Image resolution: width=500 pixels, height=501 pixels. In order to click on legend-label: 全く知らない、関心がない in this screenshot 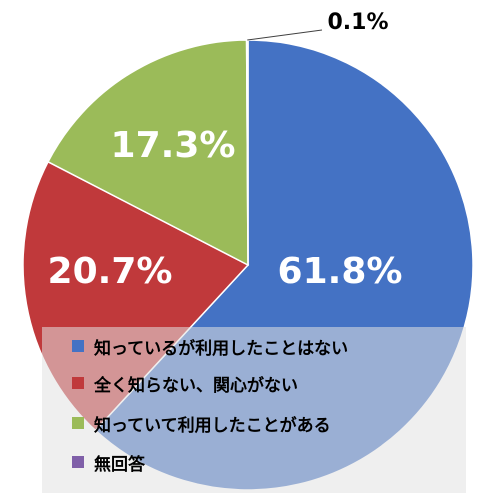, I will do `click(196, 385)`.